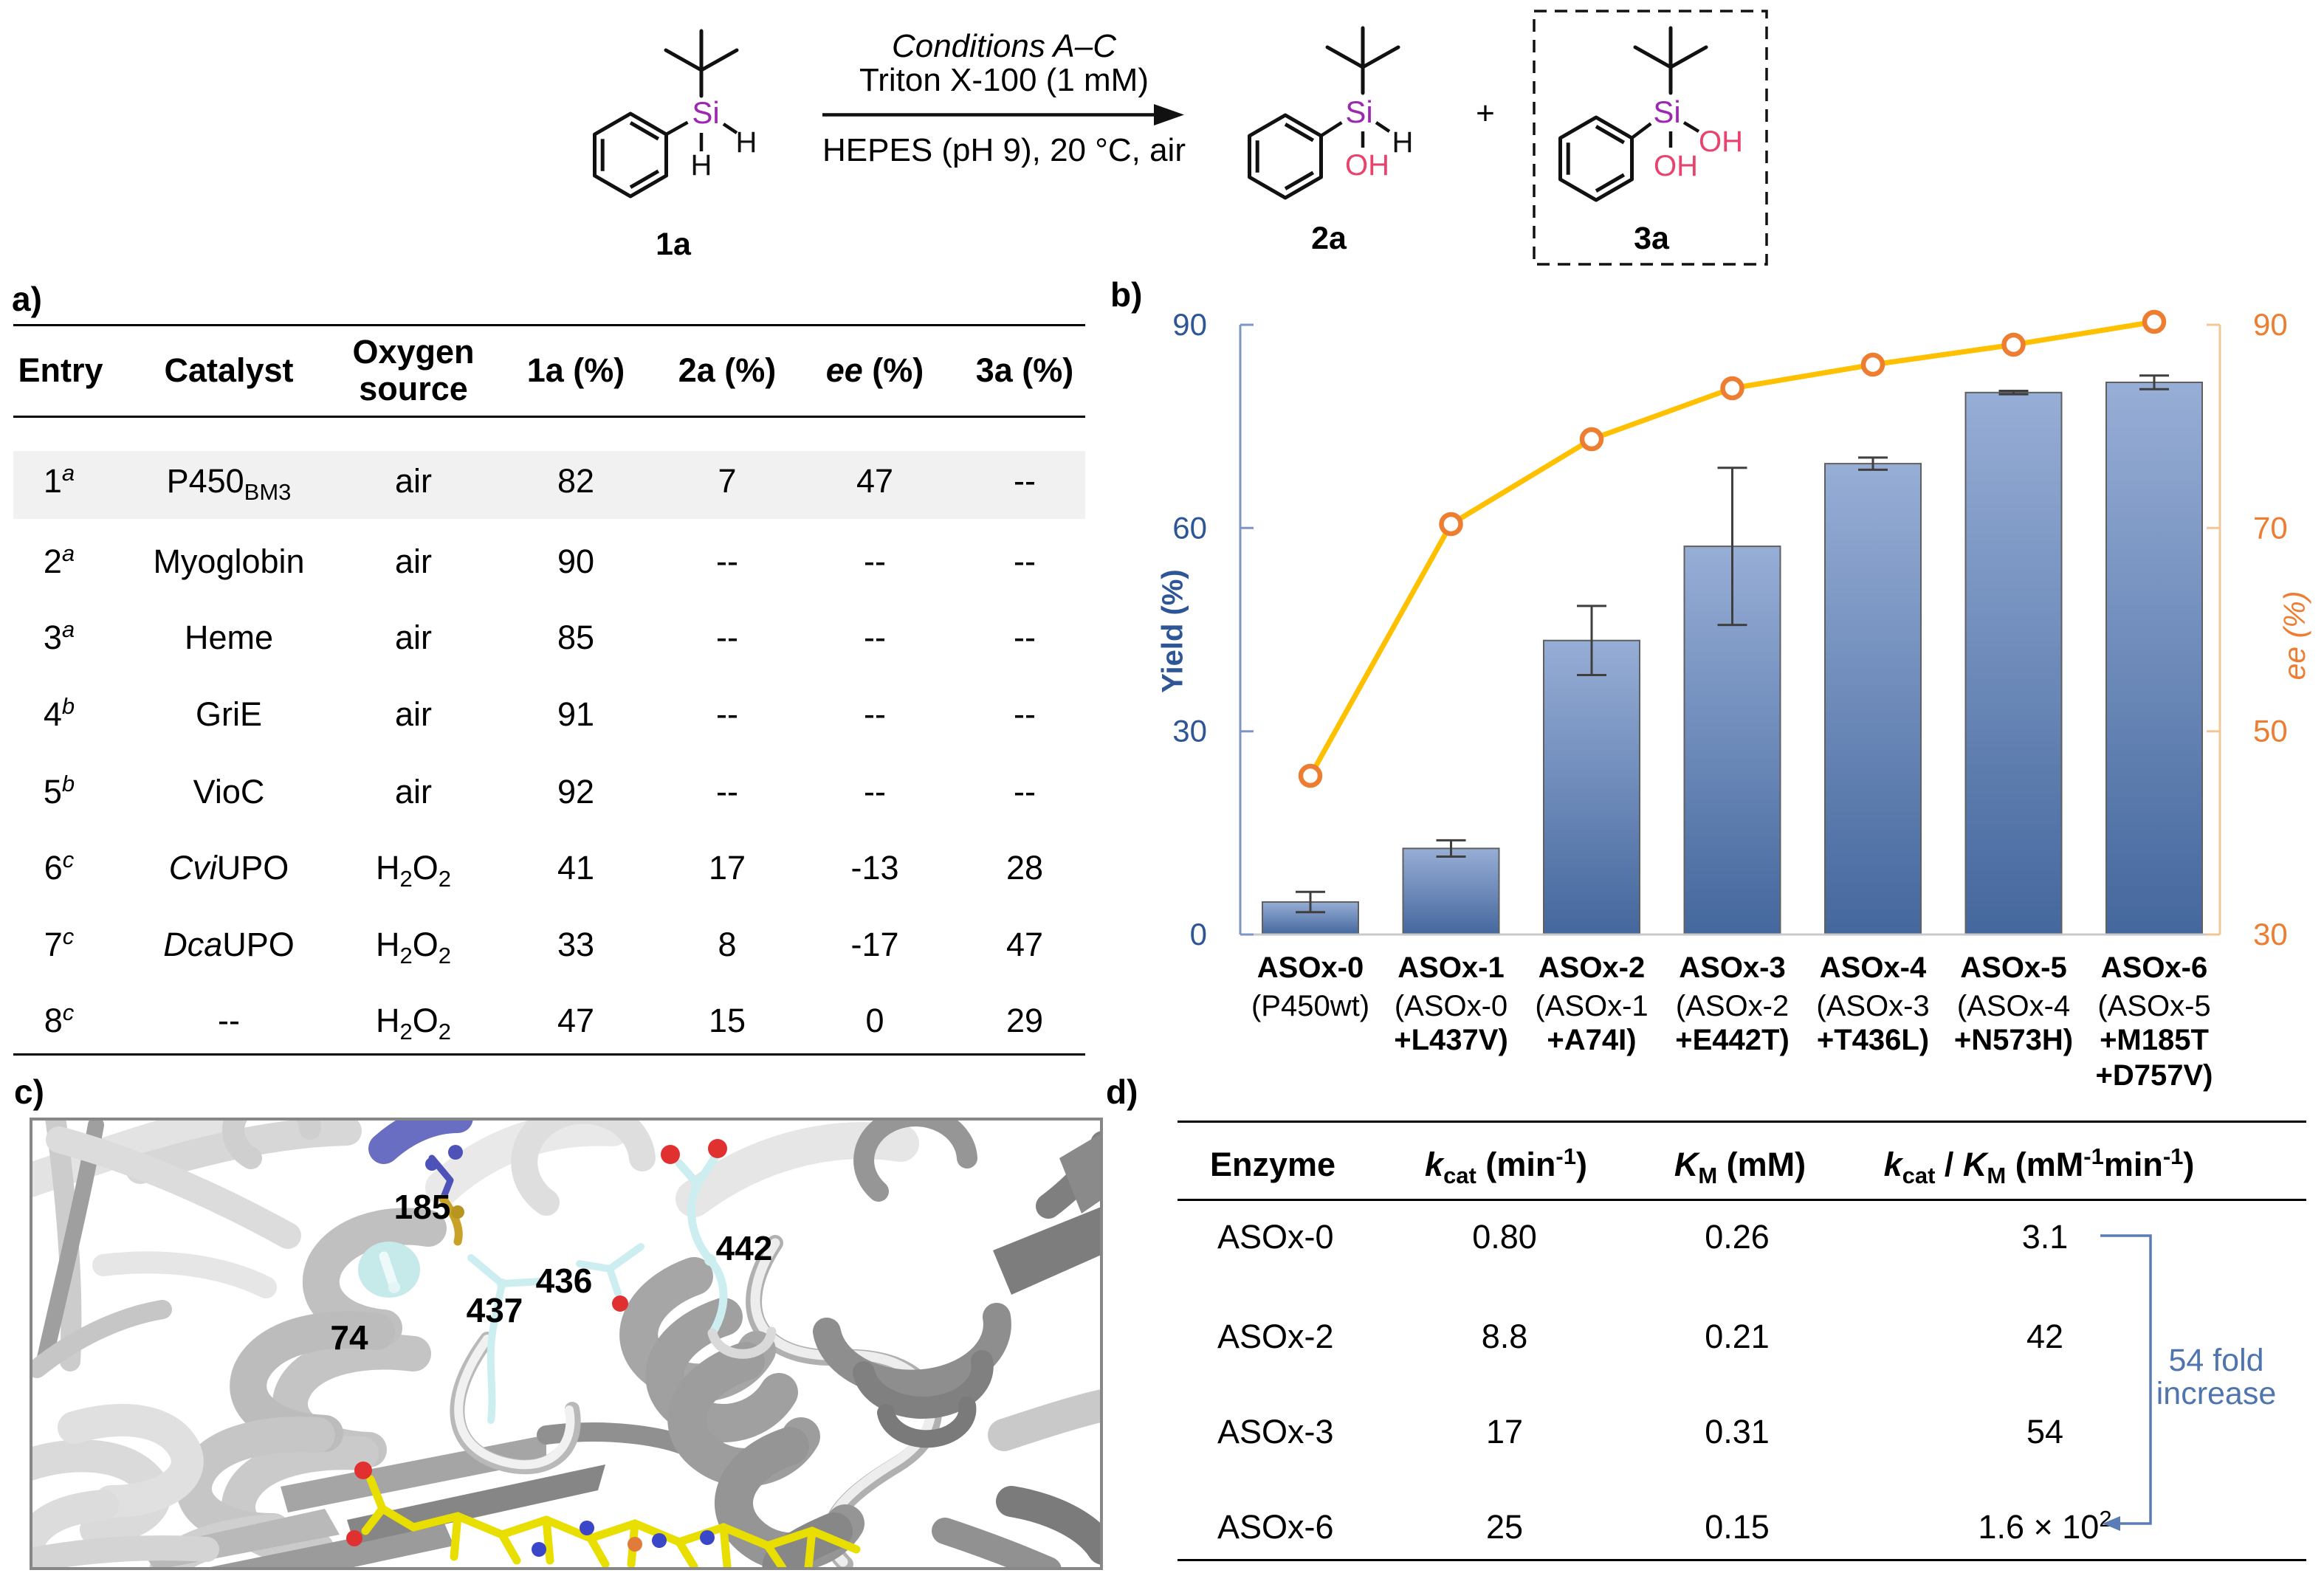 Image resolution: width=2324 pixels, height=1573 pixels. Describe the element at coordinates (1198, 934) in the screenshot. I see `svg-text: 0` at that location.